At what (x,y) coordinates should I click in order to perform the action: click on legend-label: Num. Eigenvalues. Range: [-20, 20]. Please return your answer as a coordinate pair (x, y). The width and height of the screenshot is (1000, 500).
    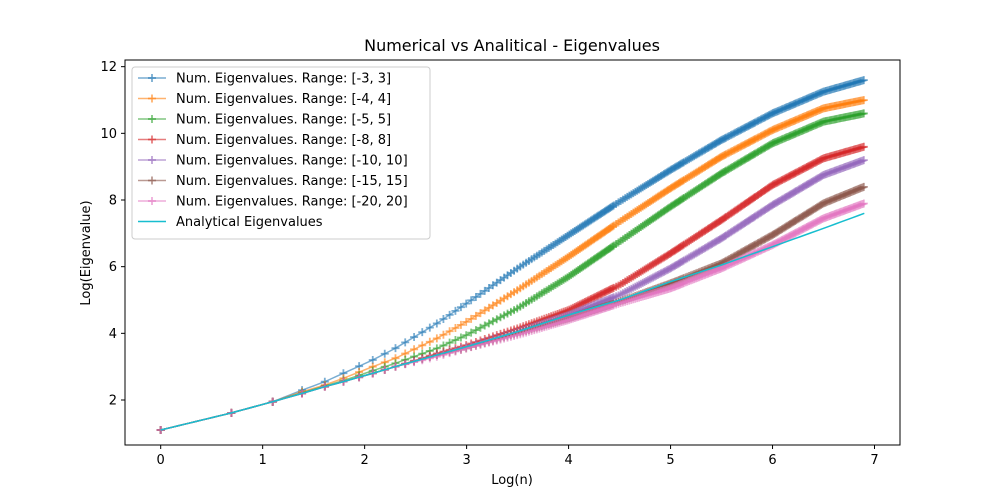
    Looking at the image, I should click on (292, 202).